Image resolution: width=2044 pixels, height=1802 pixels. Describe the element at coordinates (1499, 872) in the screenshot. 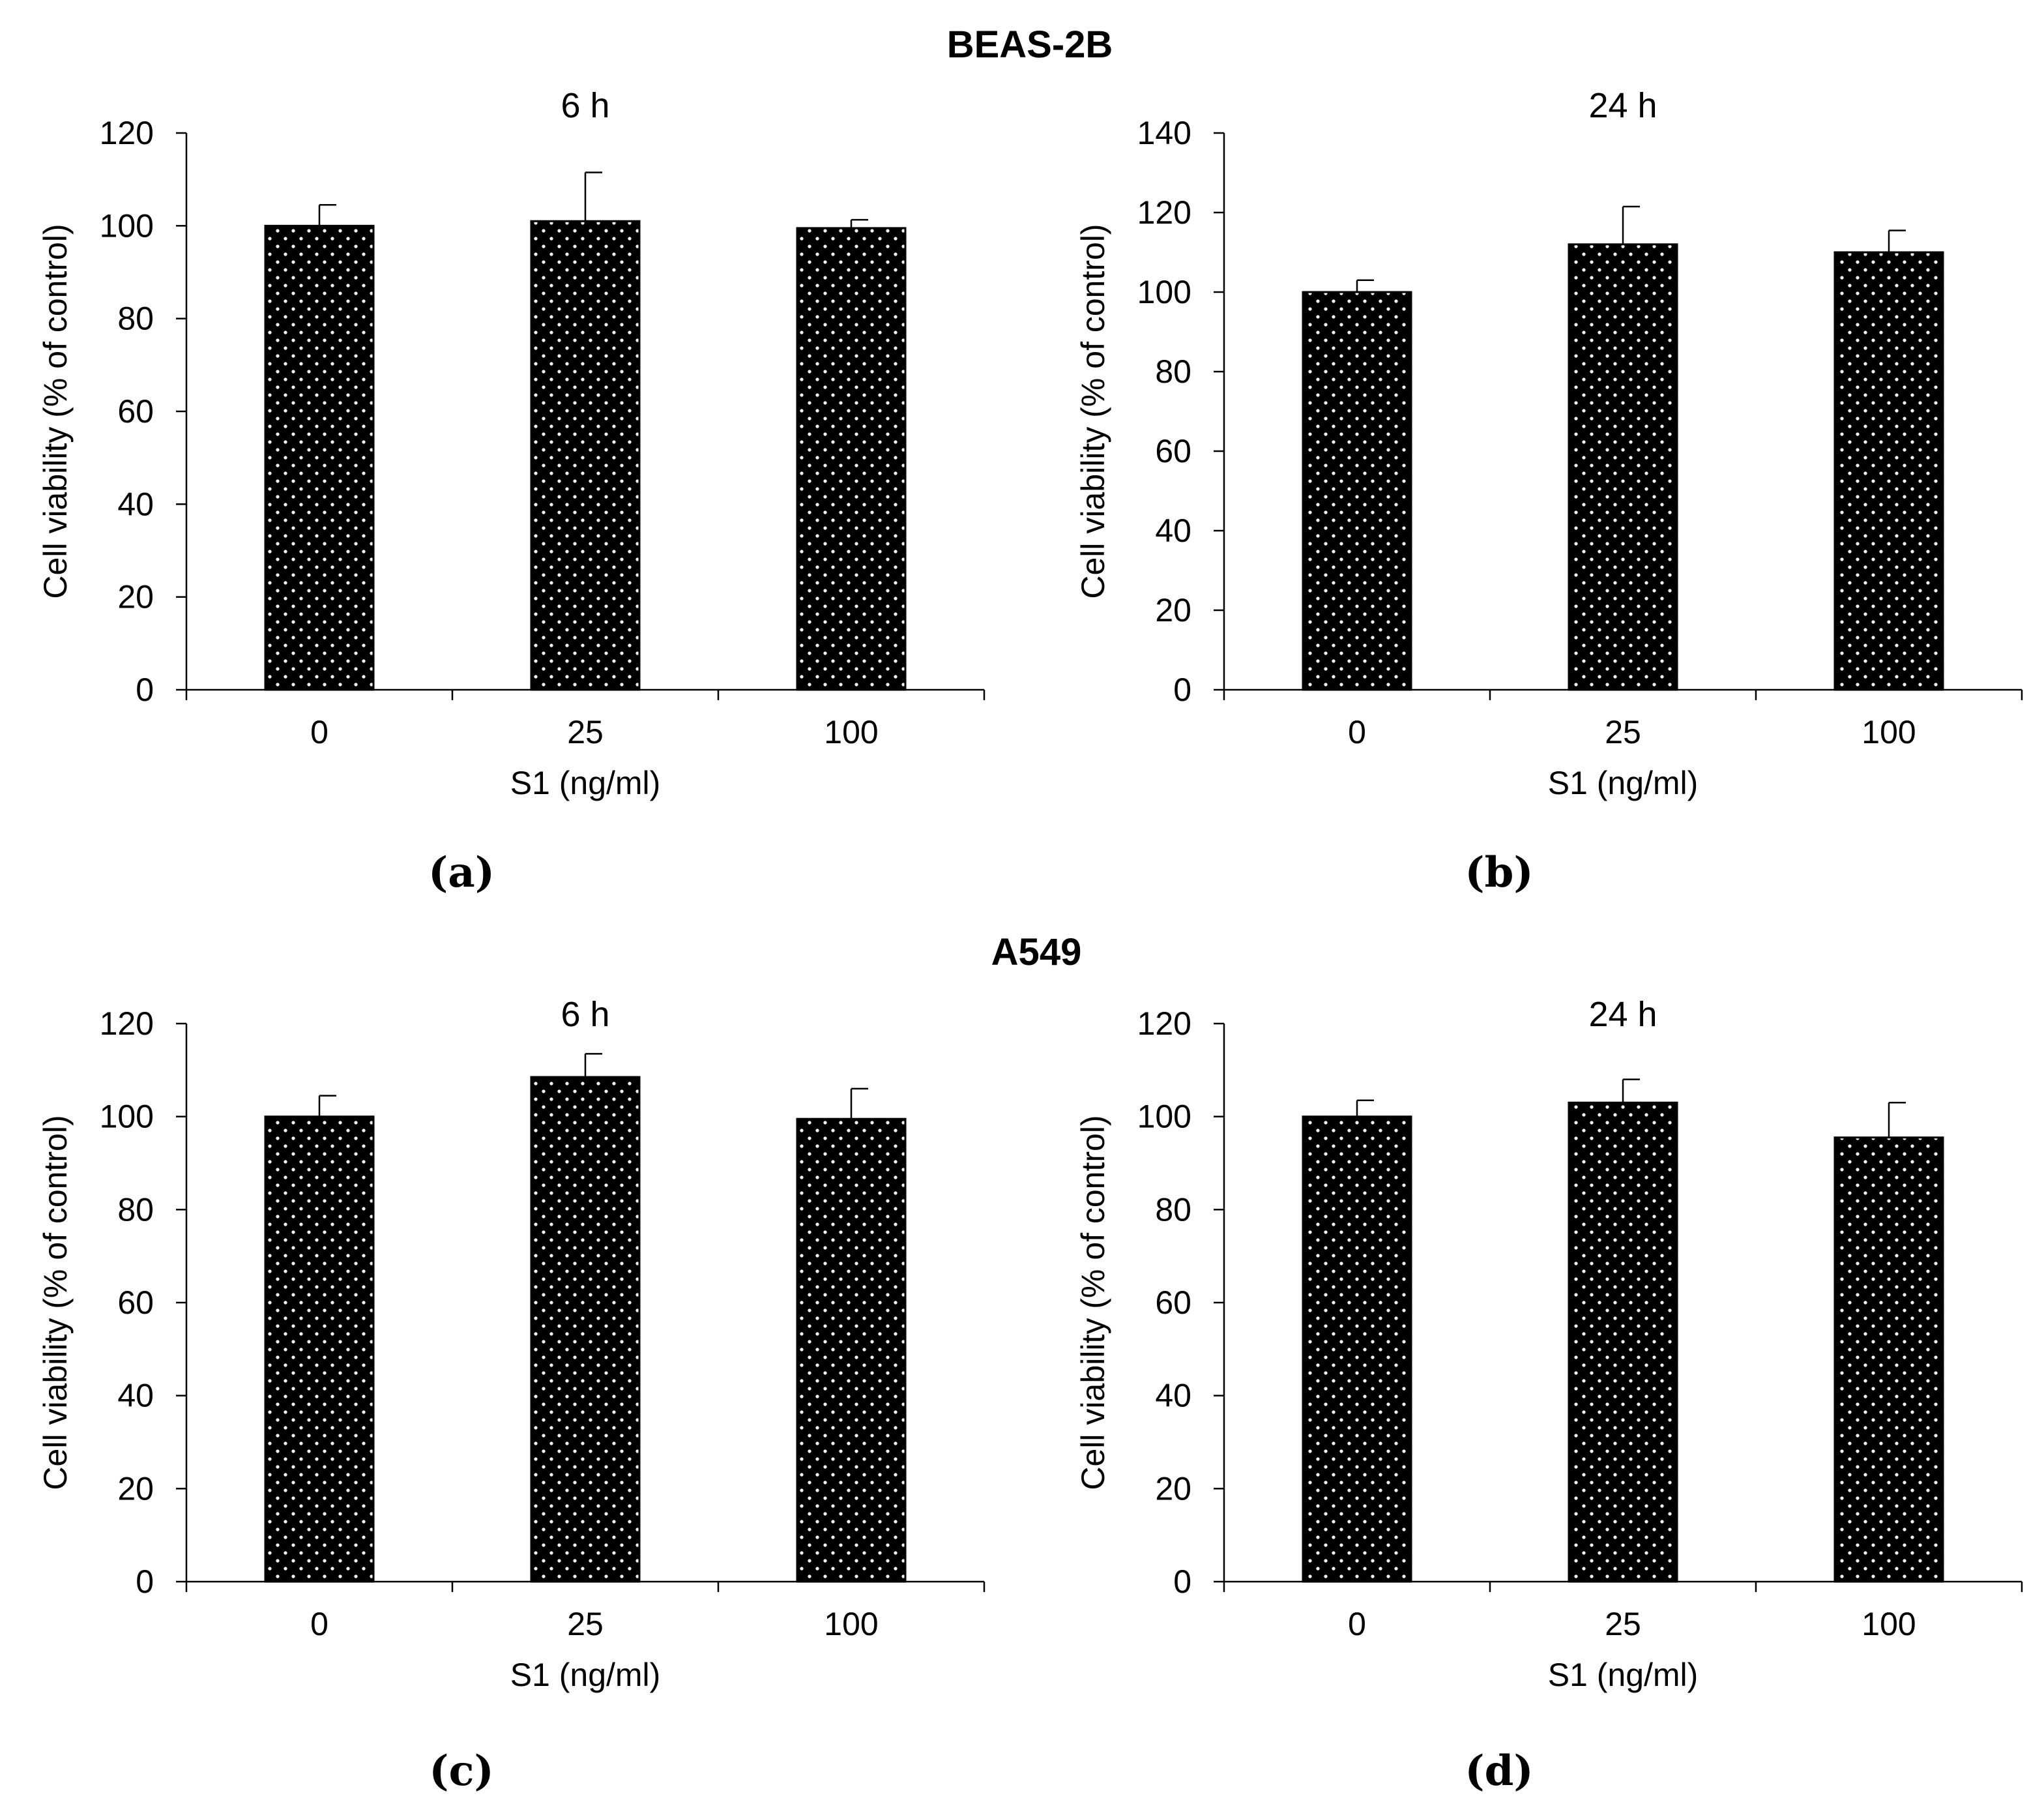

I see `panel-label: (b)` at that location.